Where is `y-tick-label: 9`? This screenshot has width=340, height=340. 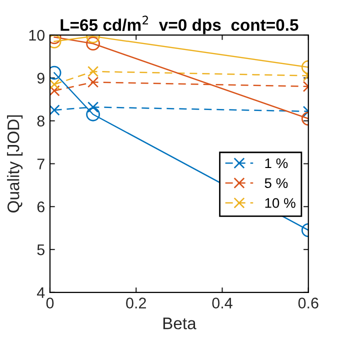
y-tick-label: 9 is located at coordinates (40, 78).